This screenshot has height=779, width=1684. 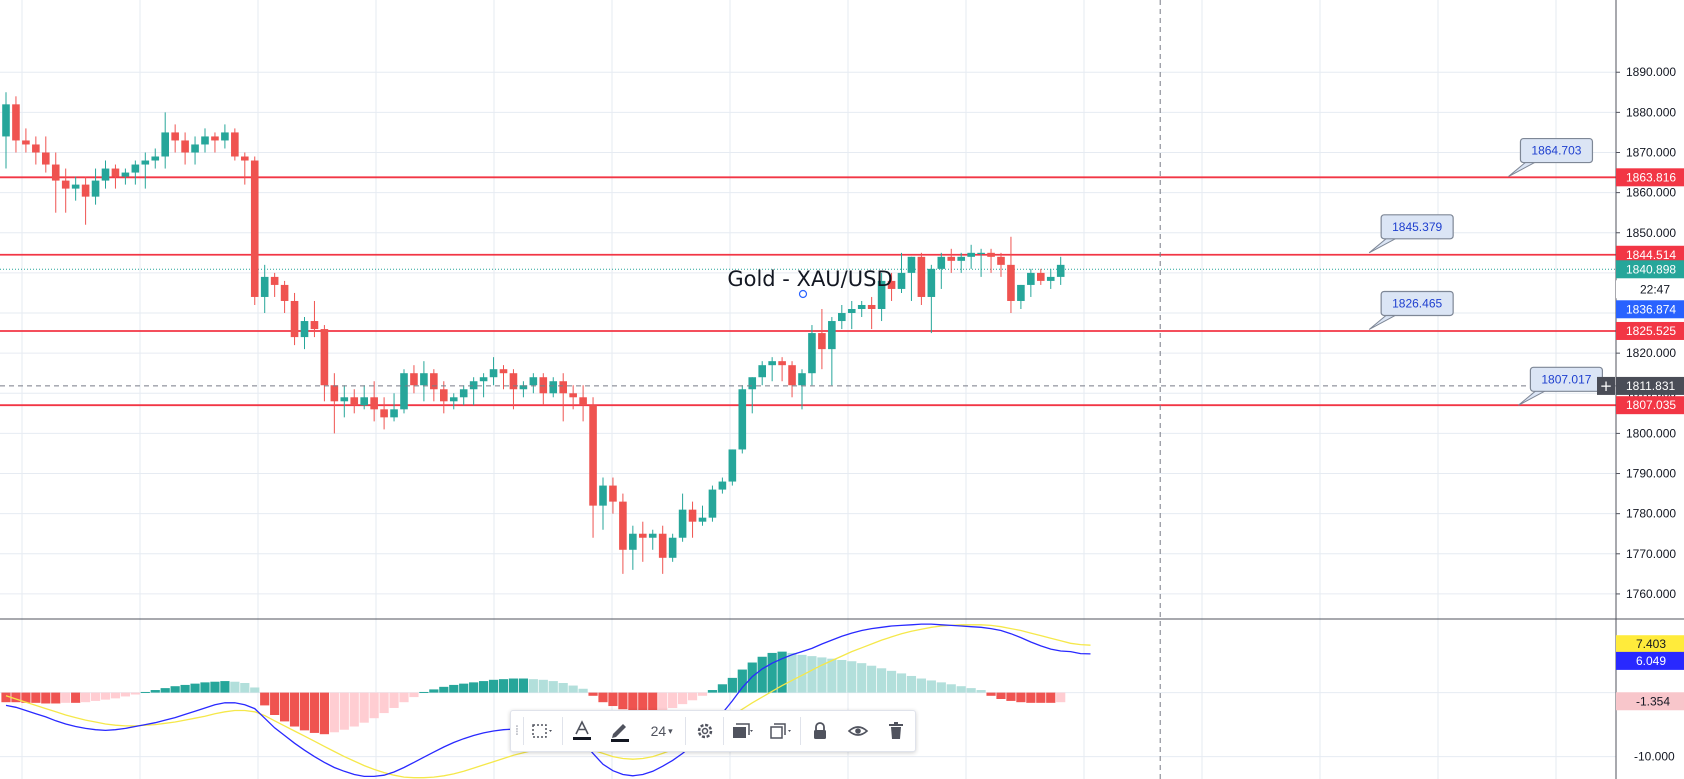 What do you see at coordinates (543, 731) in the screenshot?
I see `rectangle-select-icon` at bounding box center [543, 731].